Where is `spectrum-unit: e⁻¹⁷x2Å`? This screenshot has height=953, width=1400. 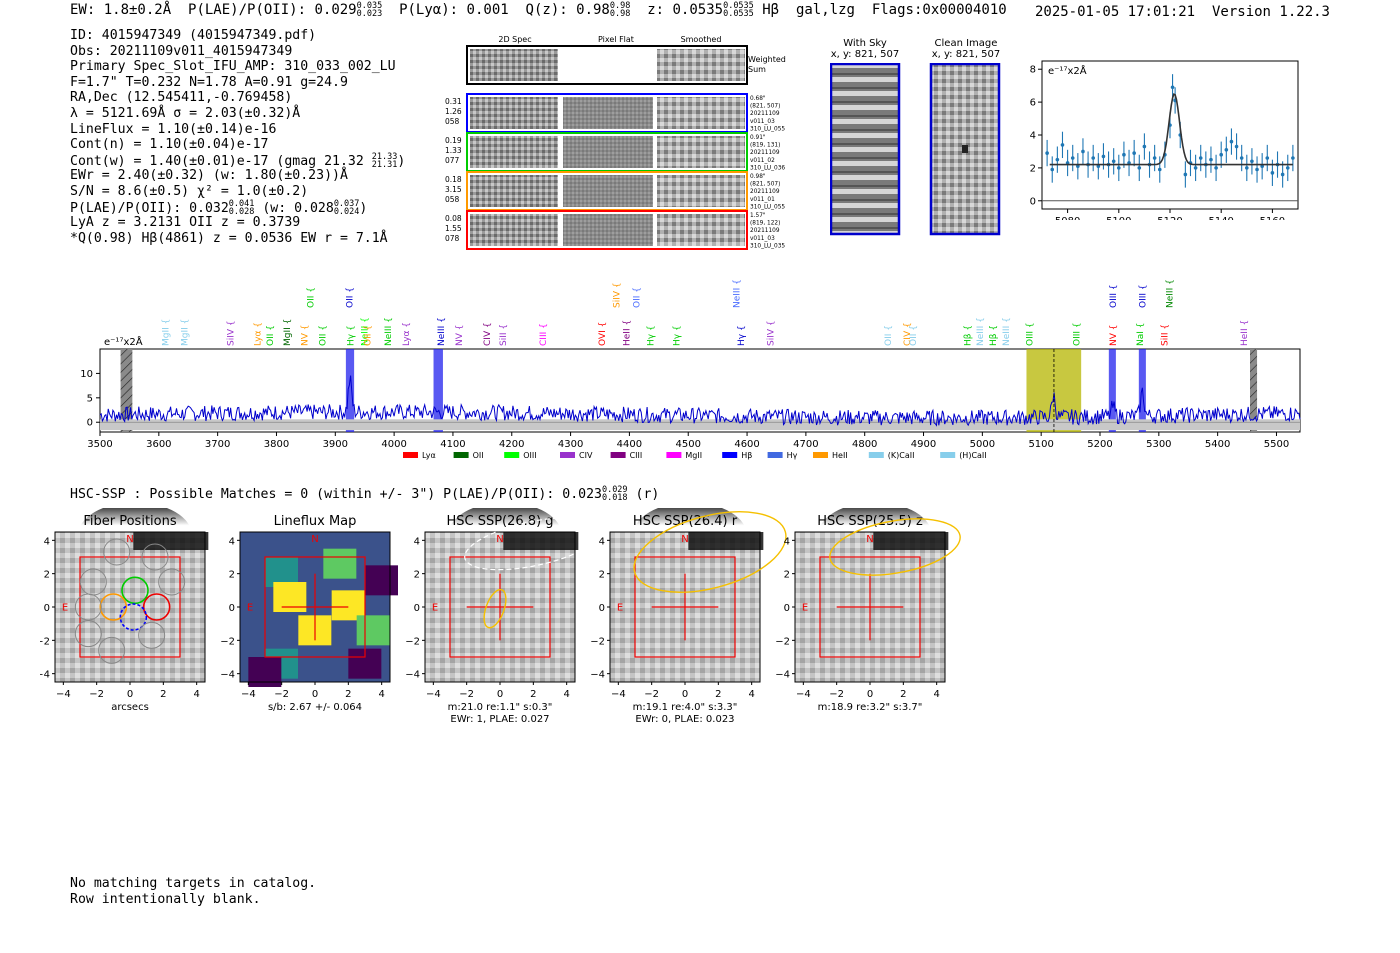 spectrum-unit: e⁻¹⁷x2Å is located at coordinates (123, 341).